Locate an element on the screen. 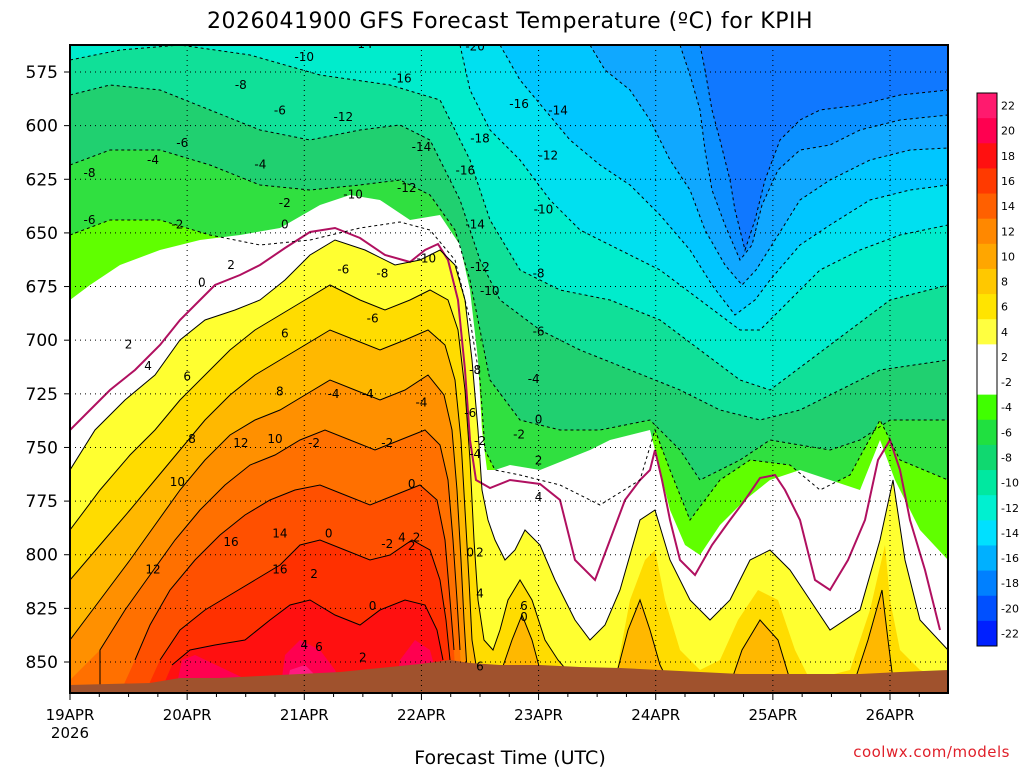 The height and width of the screenshot is (768, 1024). colorbar-tick-label: -12 is located at coordinates (1010, 508).